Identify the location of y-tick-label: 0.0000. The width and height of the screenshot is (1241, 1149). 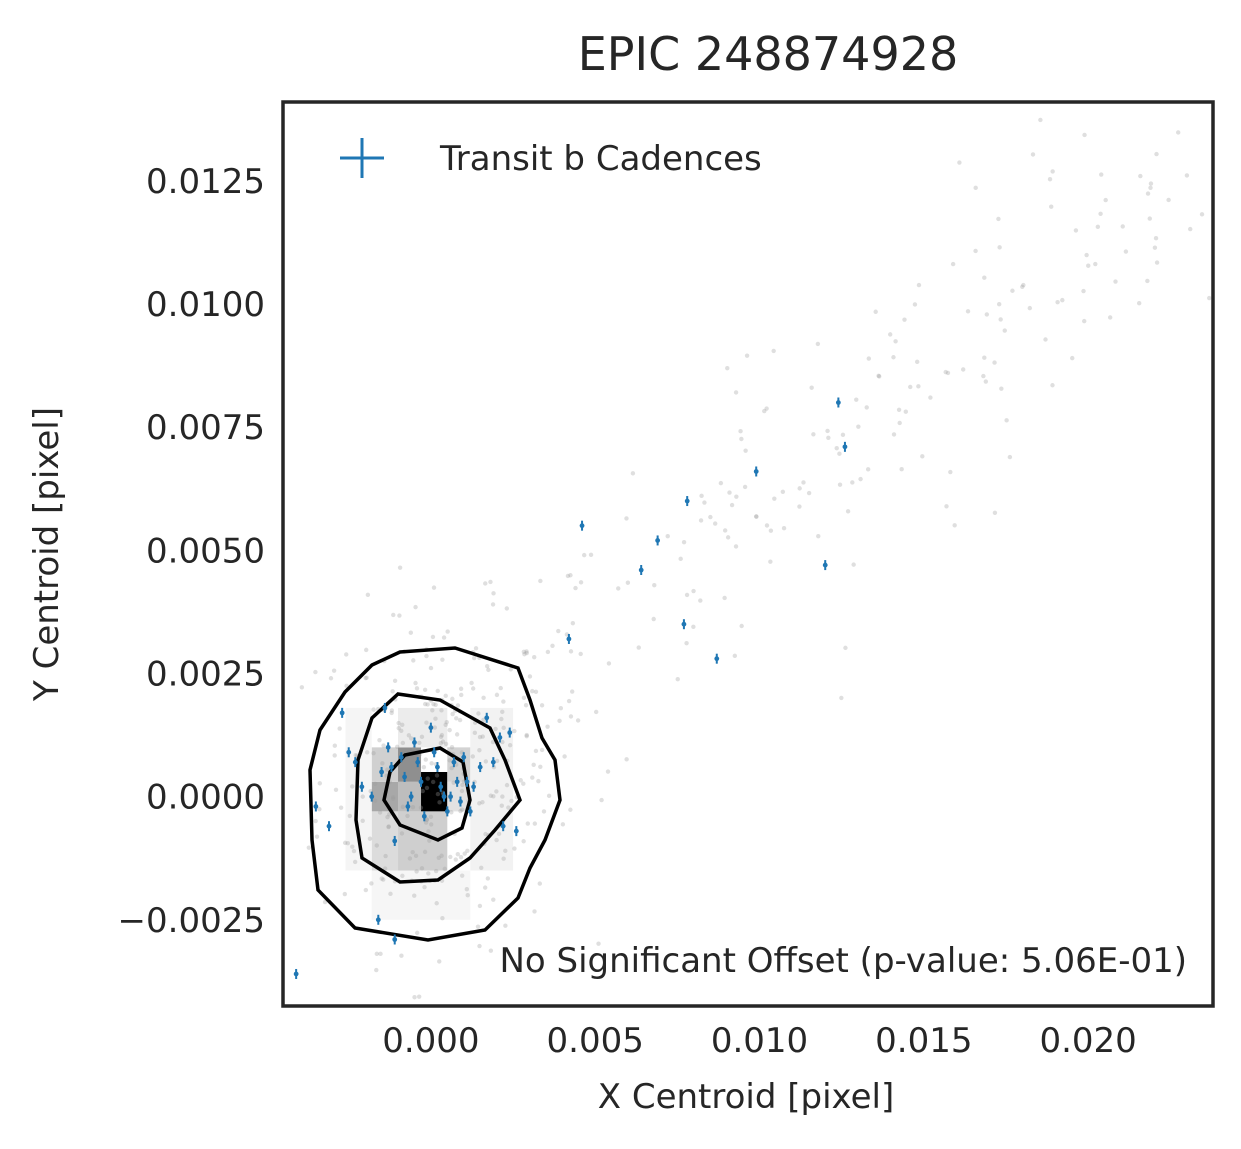
(205, 798).